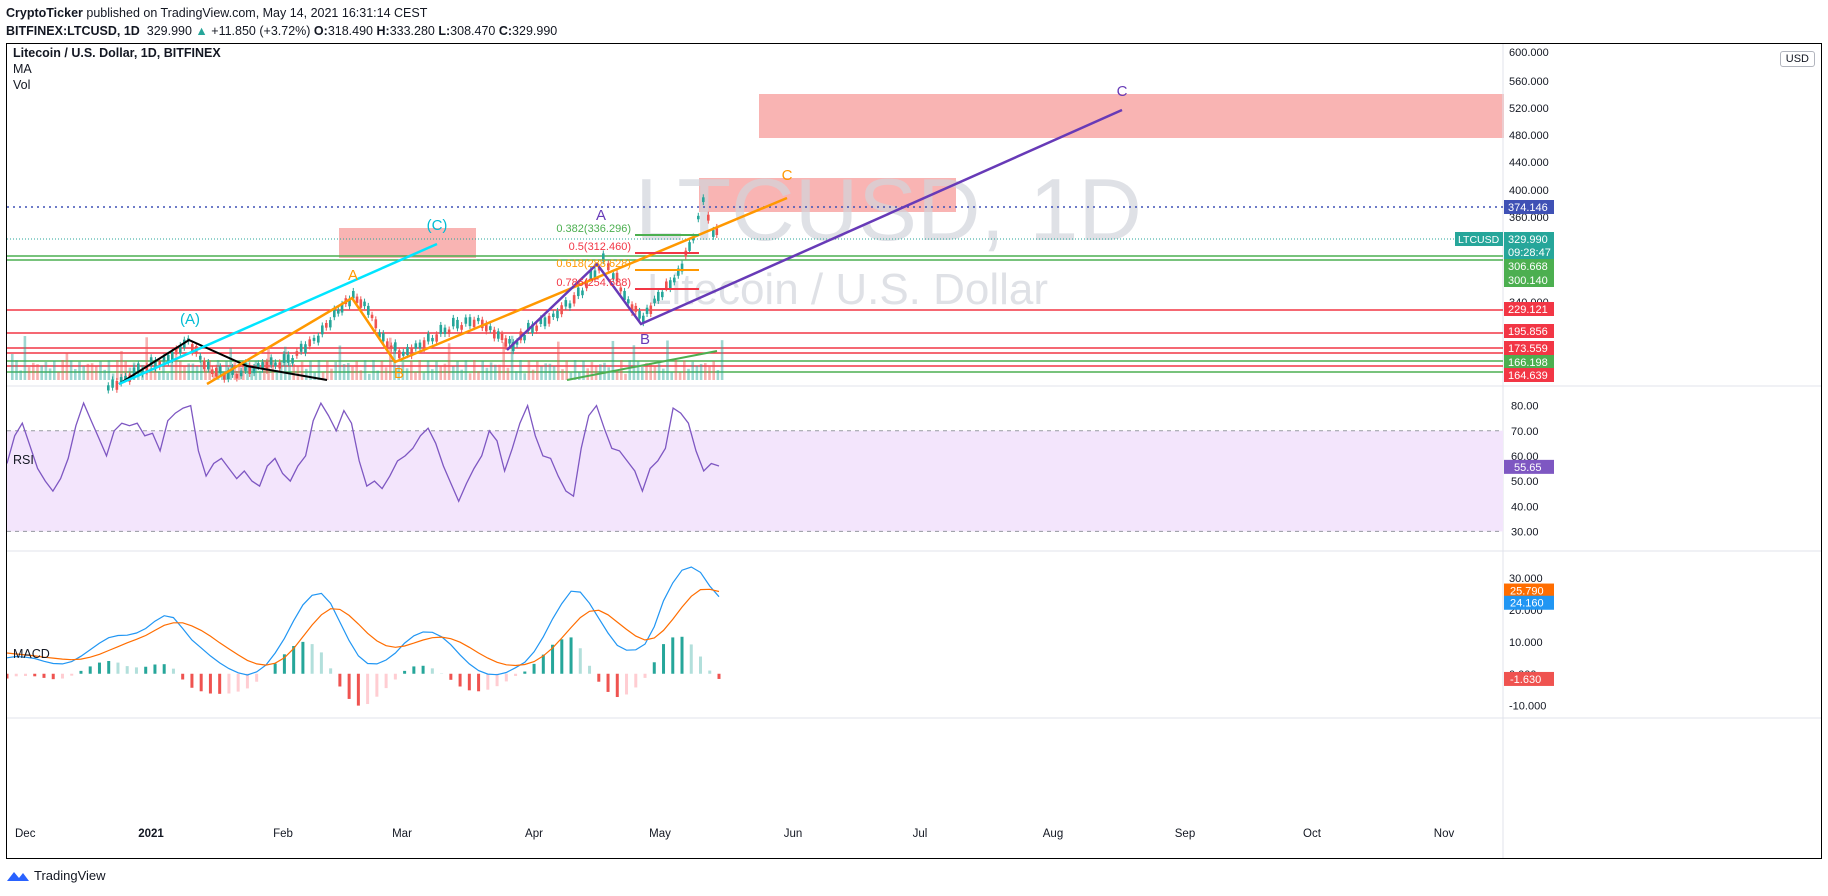  I want to click on price-axis-tick: 360.000, so click(1529, 218).